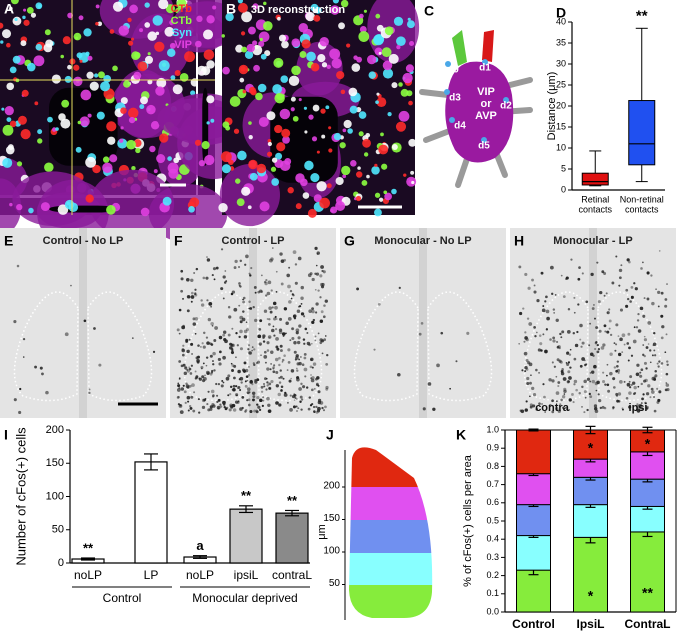 The height and width of the screenshot is (633, 680). Describe the element at coordinates (487, 104) in the screenshot. I see `cell-label: or` at that location.